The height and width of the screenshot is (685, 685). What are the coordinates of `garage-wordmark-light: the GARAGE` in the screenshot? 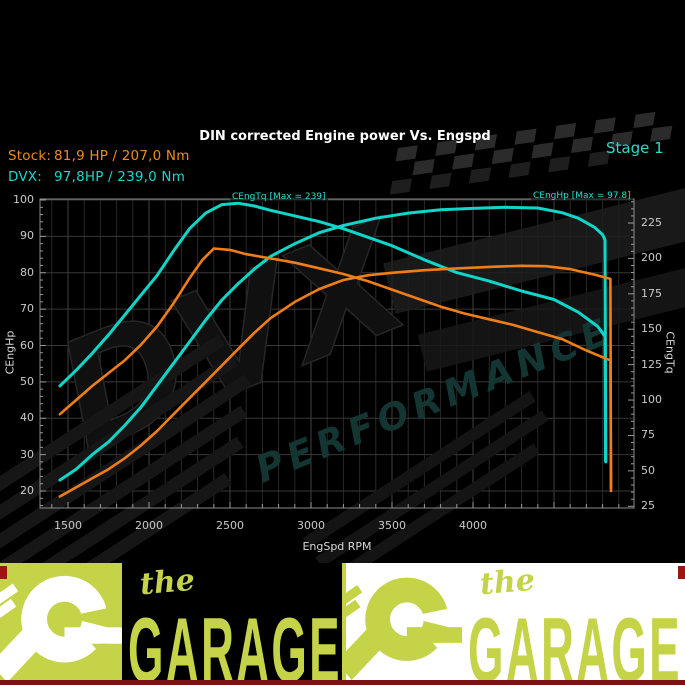 It's located at (573, 623).